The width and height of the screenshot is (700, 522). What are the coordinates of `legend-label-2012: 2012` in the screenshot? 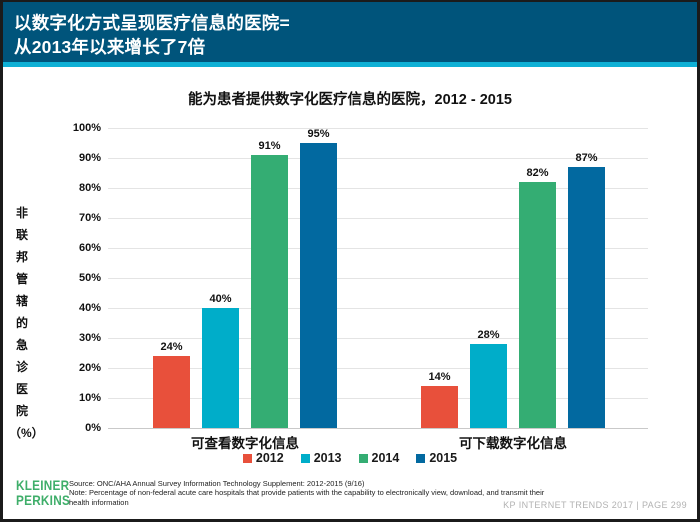 It's located at (269, 458).